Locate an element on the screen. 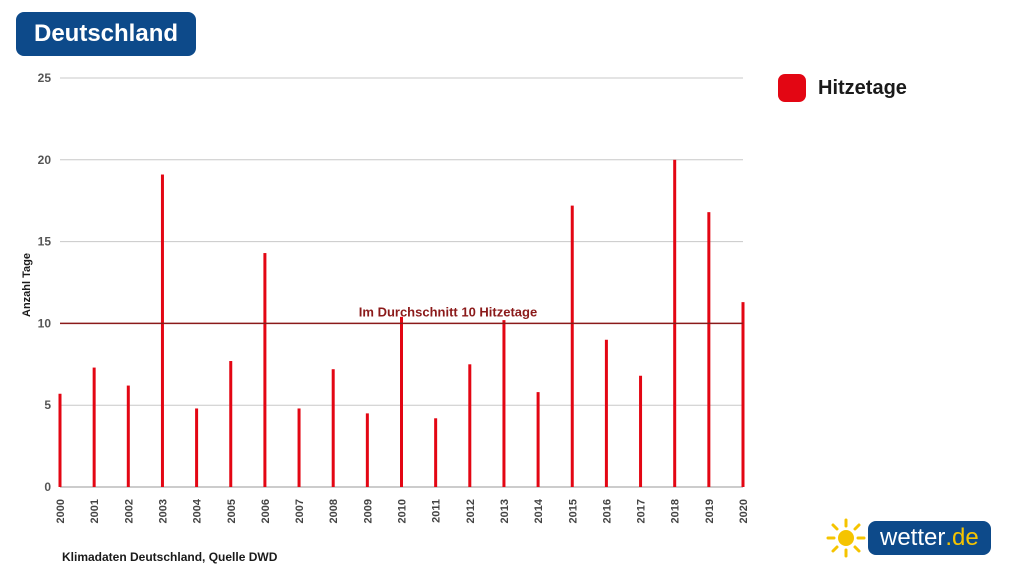  legend-swatch is located at coordinates (792, 88).